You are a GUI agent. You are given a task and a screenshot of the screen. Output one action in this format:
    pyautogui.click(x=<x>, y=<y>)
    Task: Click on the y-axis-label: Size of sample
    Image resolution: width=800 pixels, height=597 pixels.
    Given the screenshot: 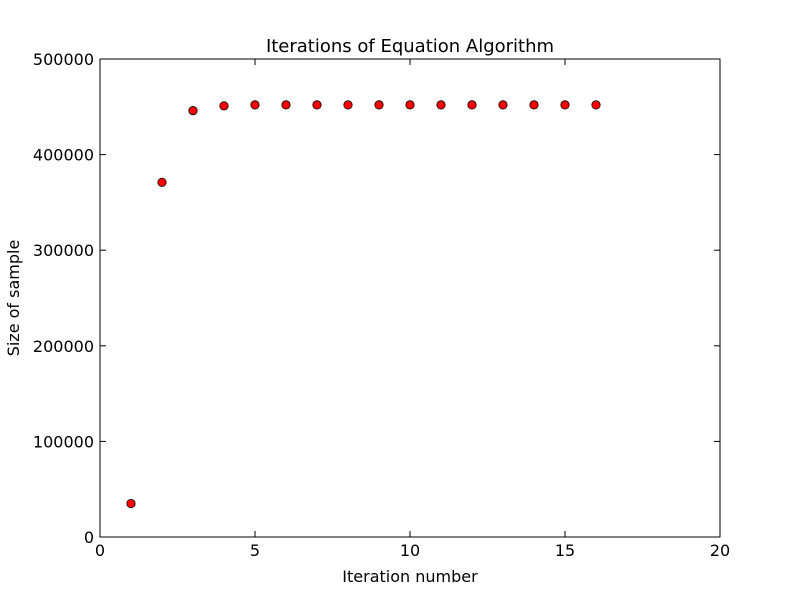 What is the action you would take?
    pyautogui.click(x=13, y=298)
    